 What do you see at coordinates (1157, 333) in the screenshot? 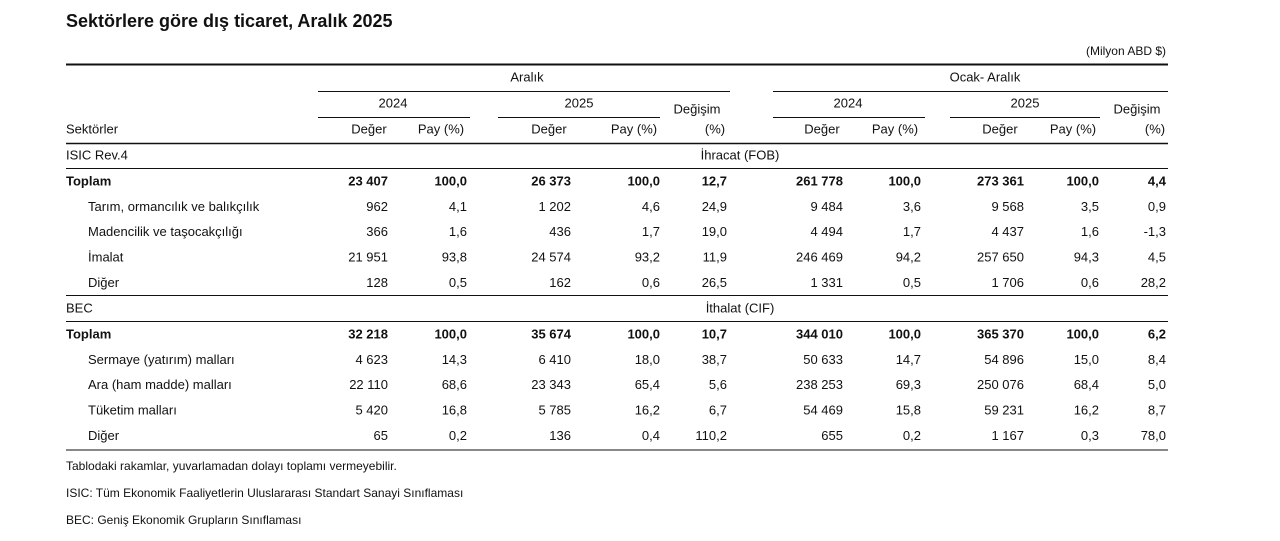
I see `cell: 6,2` at bounding box center [1157, 333].